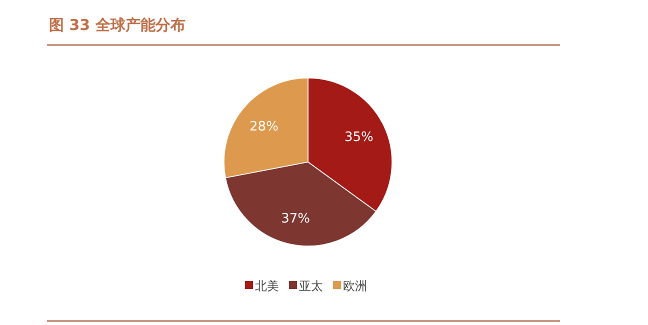 This screenshot has width=648, height=325. Describe the element at coordinates (267, 286) in the screenshot. I see `legend-label: 北美` at that location.